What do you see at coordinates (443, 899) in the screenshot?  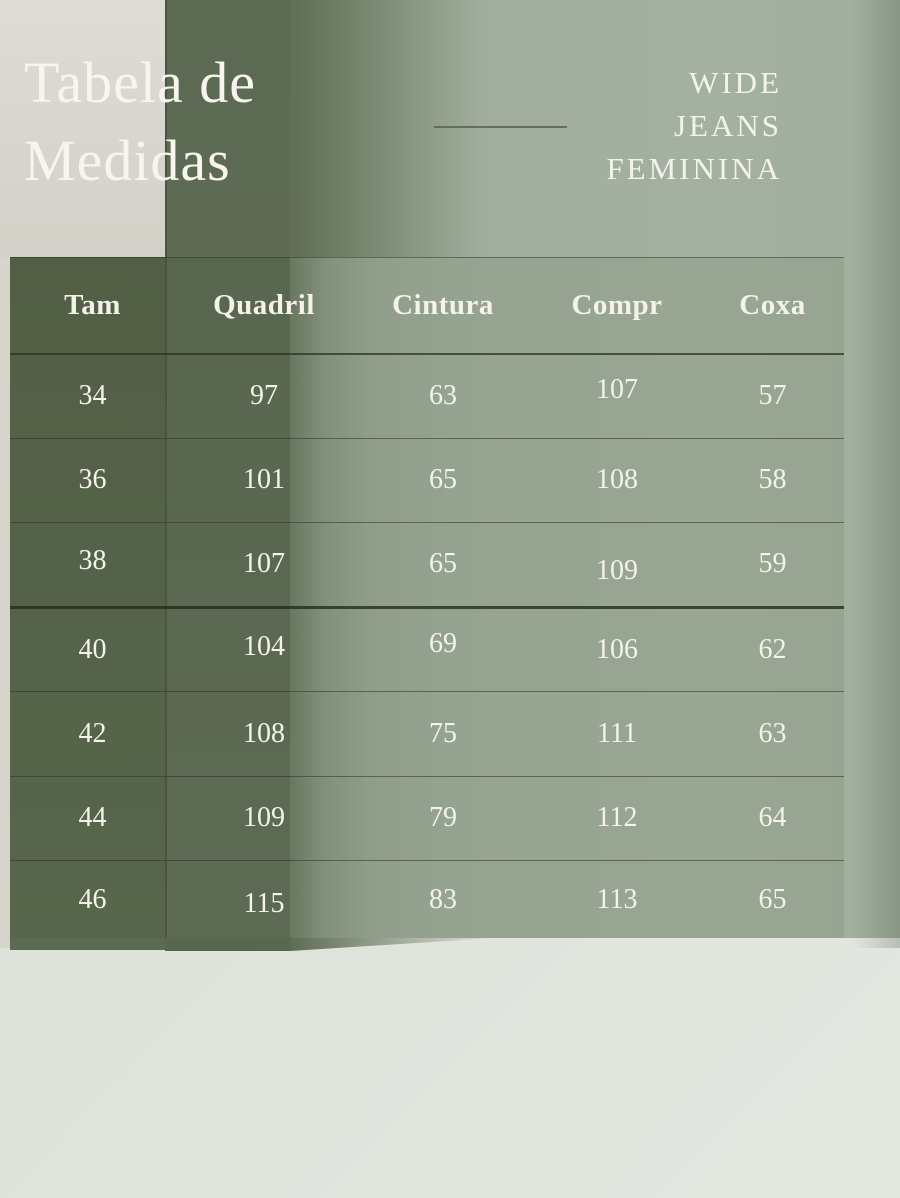 I see `table-cell: 83` at bounding box center [443, 899].